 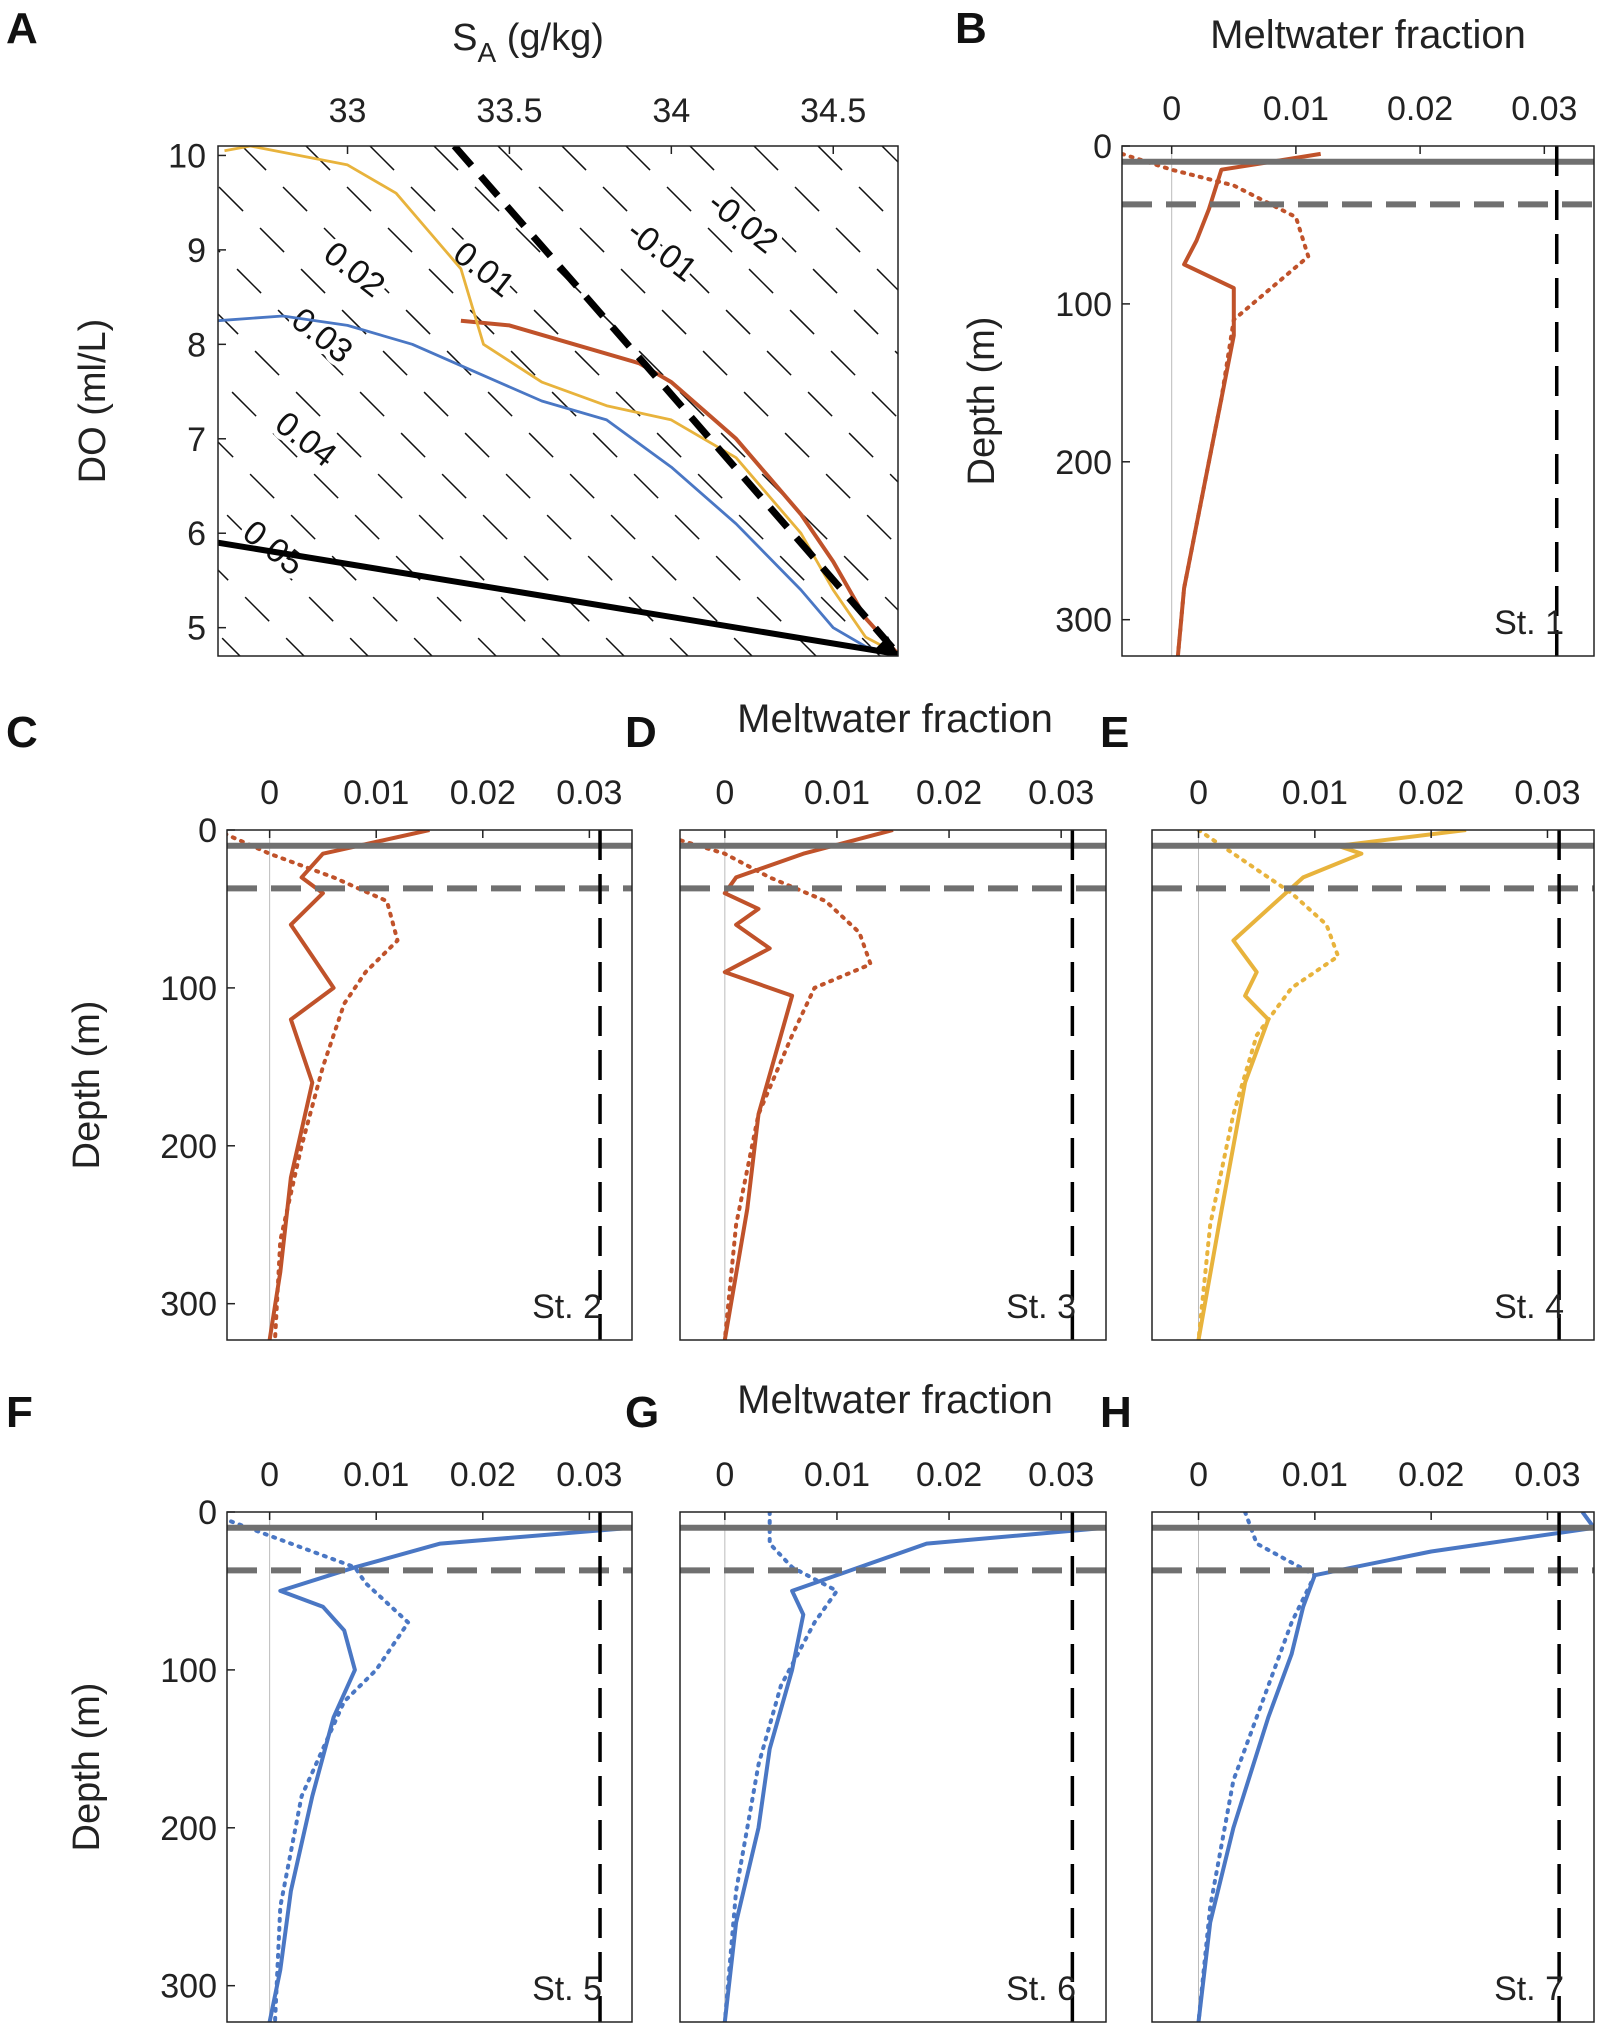 I want to click on x-tick-label: 34, so click(x=671, y=111).